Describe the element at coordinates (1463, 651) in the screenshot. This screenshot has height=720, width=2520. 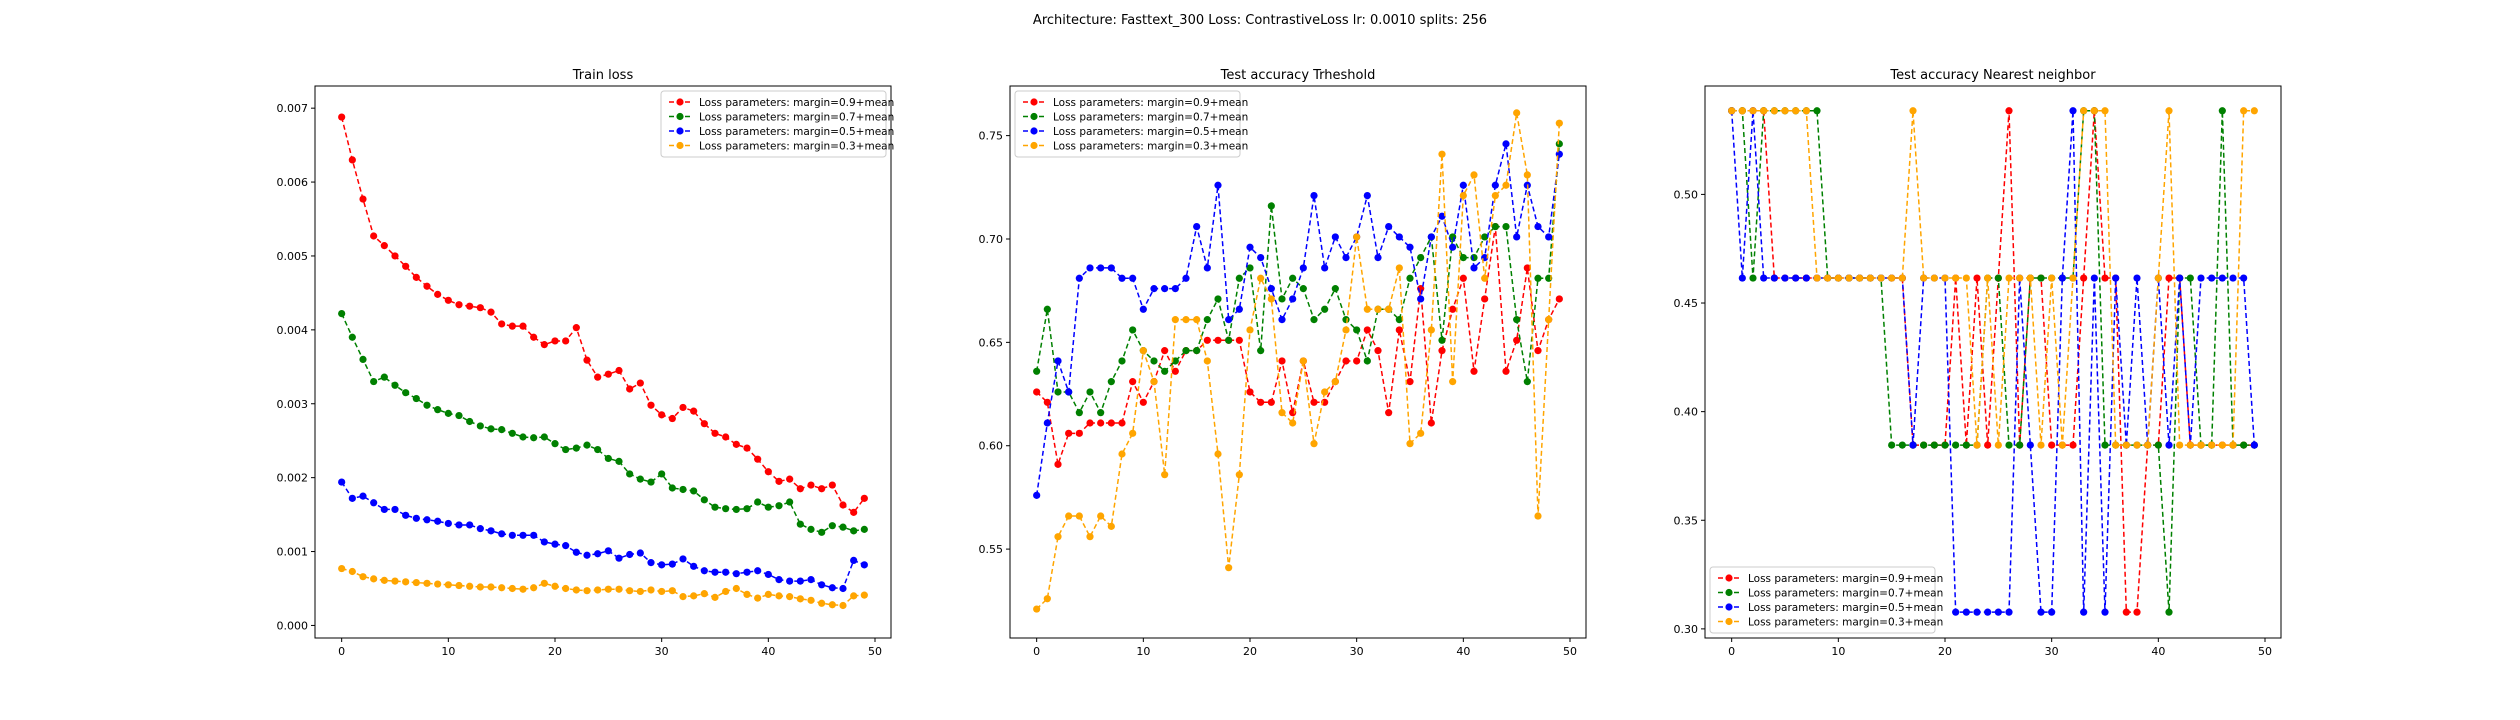
I see `x-tick-label: 40` at that location.